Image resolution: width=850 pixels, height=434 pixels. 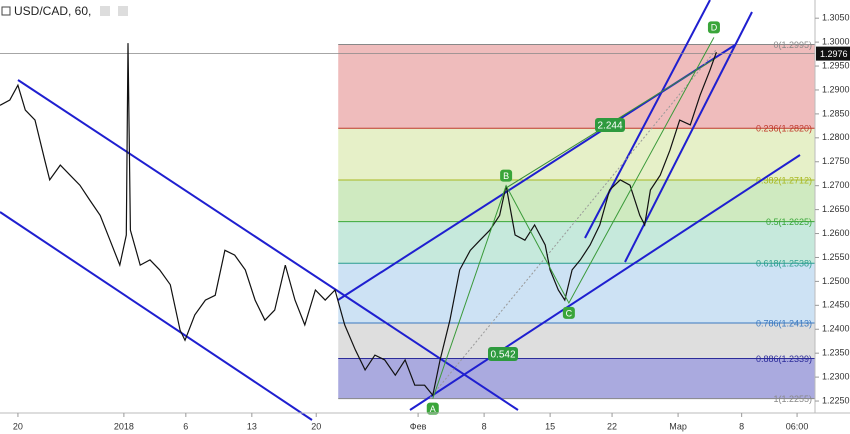 What do you see at coordinates (789, 222) in the screenshot?
I see `fib-label: 0.5(1.2625)` at bounding box center [789, 222].